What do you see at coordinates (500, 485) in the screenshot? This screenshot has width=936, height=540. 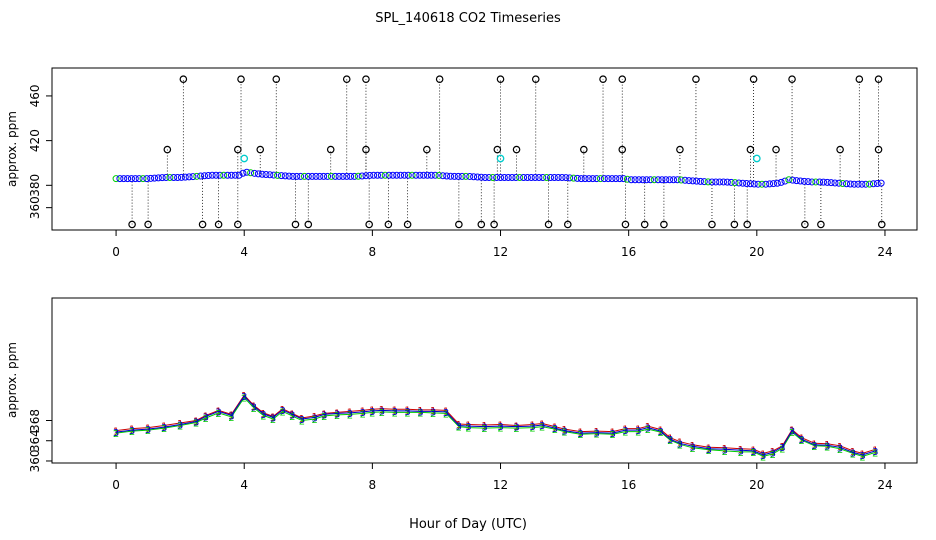 I see `bottom-x-tick-label: 12` at bounding box center [500, 485].